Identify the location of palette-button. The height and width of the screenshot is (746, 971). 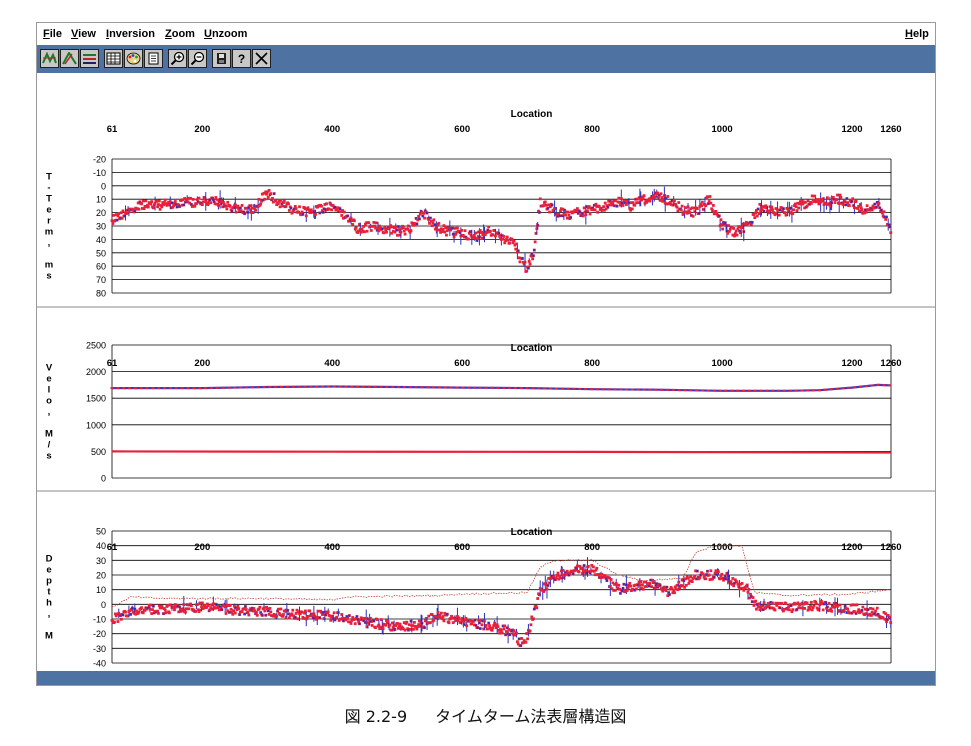
(133, 58).